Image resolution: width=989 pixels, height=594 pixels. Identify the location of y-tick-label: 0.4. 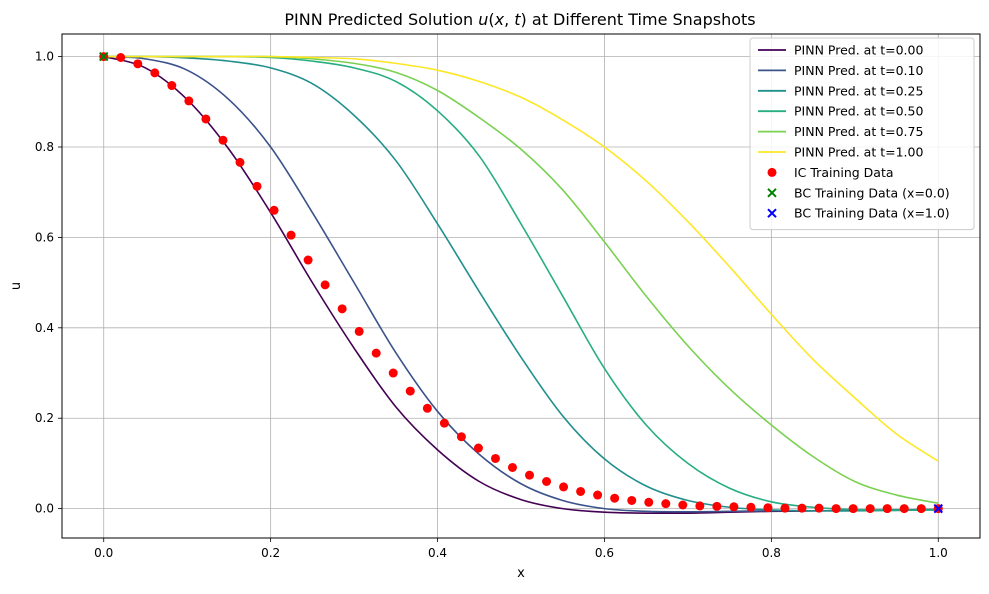
(44, 328).